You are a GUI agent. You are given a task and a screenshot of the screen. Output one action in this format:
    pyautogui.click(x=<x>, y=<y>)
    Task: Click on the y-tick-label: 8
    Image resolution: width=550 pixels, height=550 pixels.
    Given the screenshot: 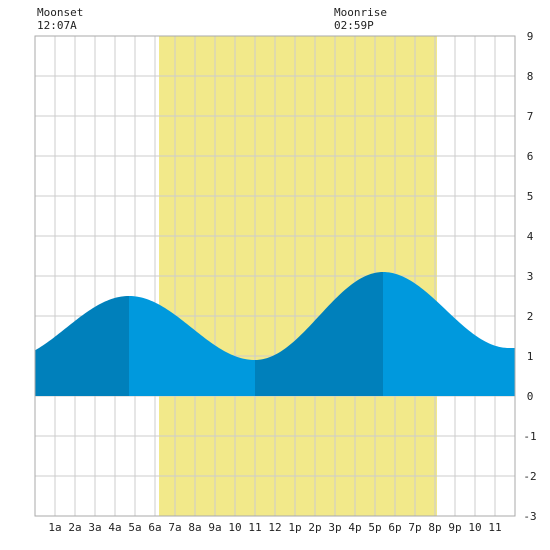 What is the action you would take?
    pyautogui.click(x=530, y=76)
    